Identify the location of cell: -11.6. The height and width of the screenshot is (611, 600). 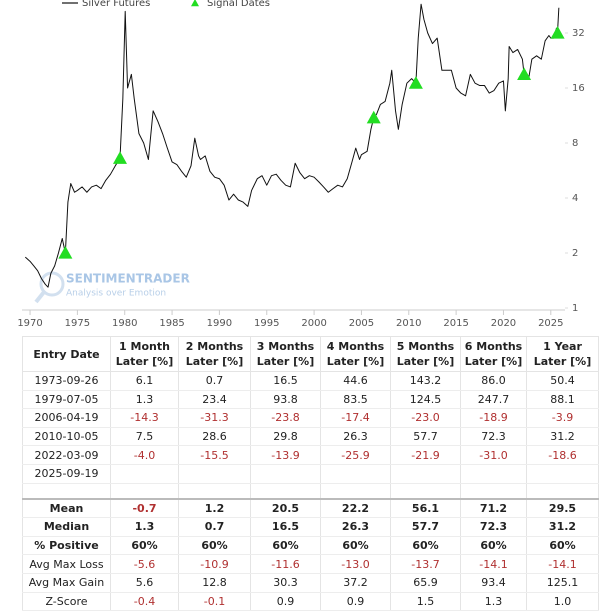
(285, 564).